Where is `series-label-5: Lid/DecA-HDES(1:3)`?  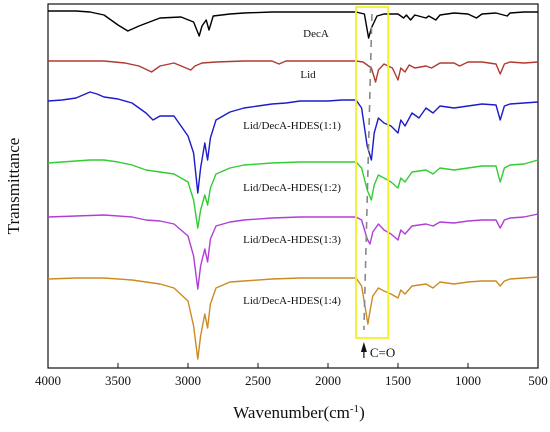 series-label-5: Lid/DecA-HDES(1:3) is located at coordinates (292, 240).